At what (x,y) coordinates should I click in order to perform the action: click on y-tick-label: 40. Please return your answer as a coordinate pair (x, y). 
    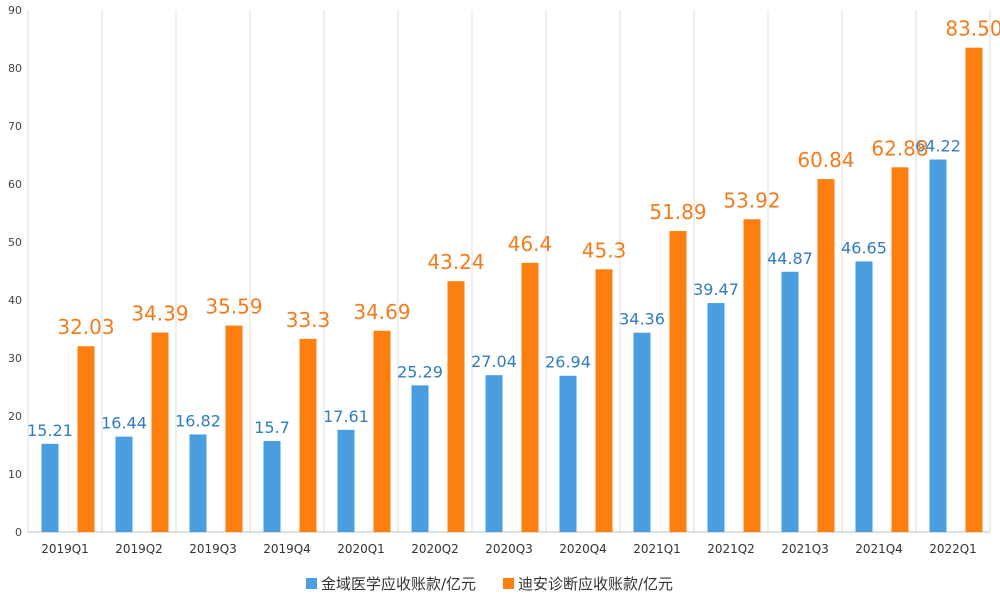
    Looking at the image, I should click on (15, 300).